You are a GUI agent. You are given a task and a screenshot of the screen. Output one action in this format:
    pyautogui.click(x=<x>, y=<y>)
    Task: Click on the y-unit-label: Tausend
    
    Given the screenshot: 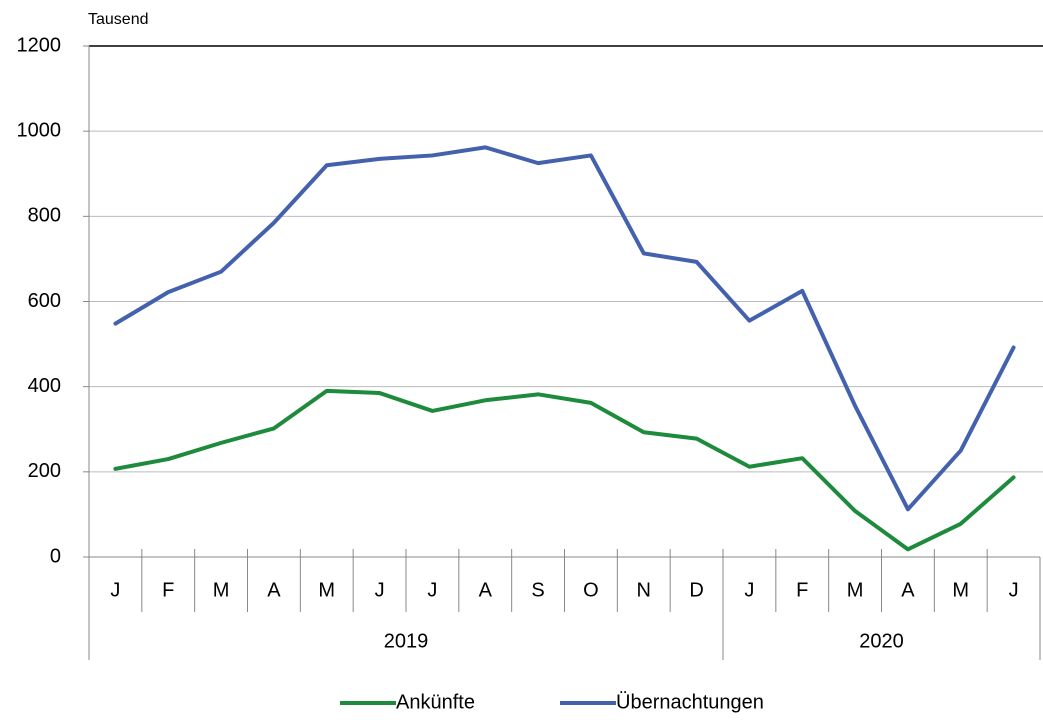 What is the action you would take?
    pyautogui.click(x=118, y=19)
    